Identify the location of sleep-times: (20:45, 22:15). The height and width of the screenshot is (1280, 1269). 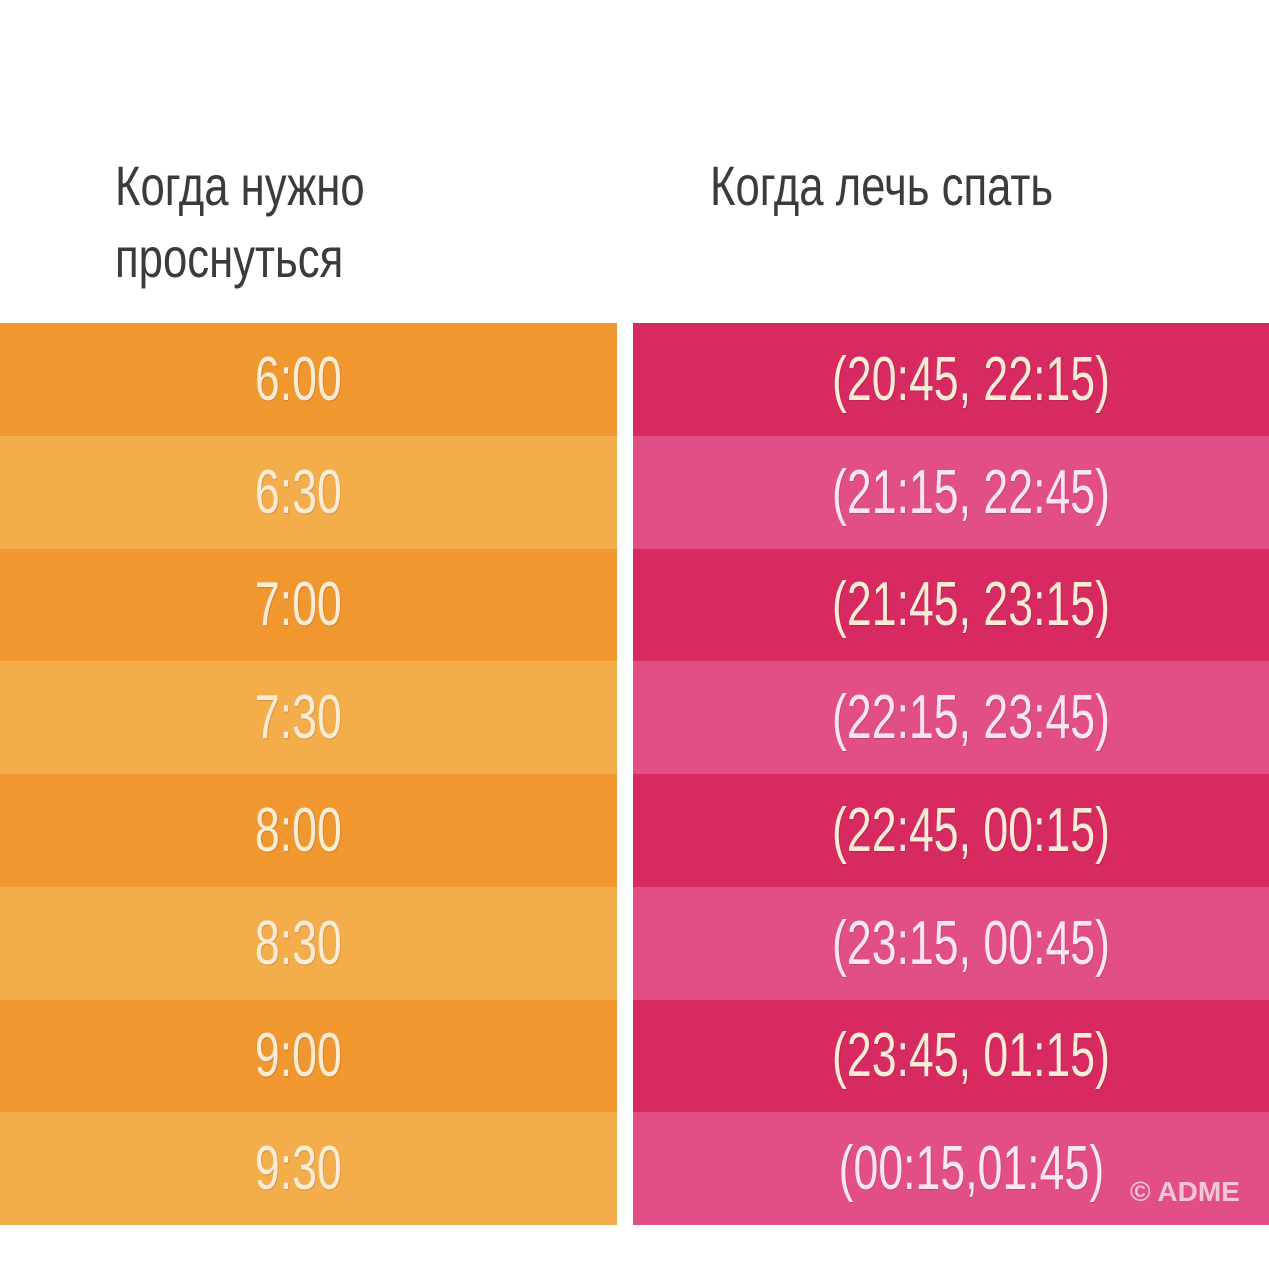
(971, 379).